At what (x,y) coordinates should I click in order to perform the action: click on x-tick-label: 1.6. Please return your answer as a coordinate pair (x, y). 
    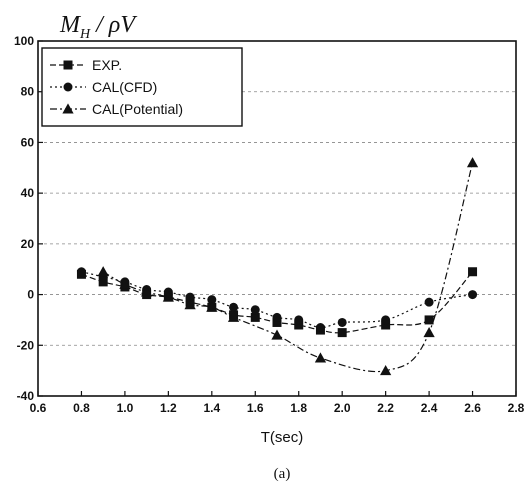
    Looking at the image, I should click on (255, 408).